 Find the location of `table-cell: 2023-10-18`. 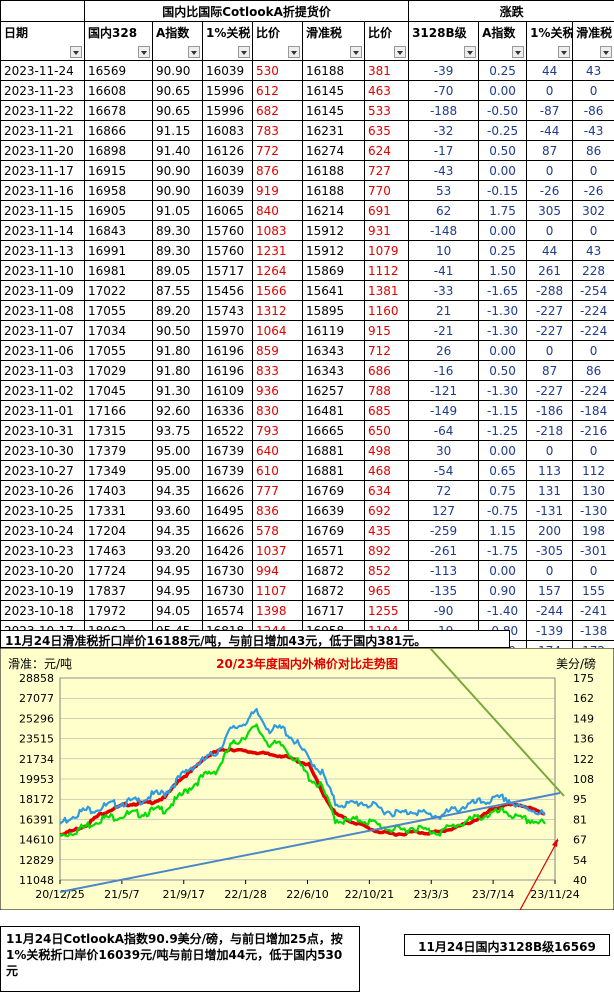

table-cell: 2023-10-18 is located at coordinates (42, 610).